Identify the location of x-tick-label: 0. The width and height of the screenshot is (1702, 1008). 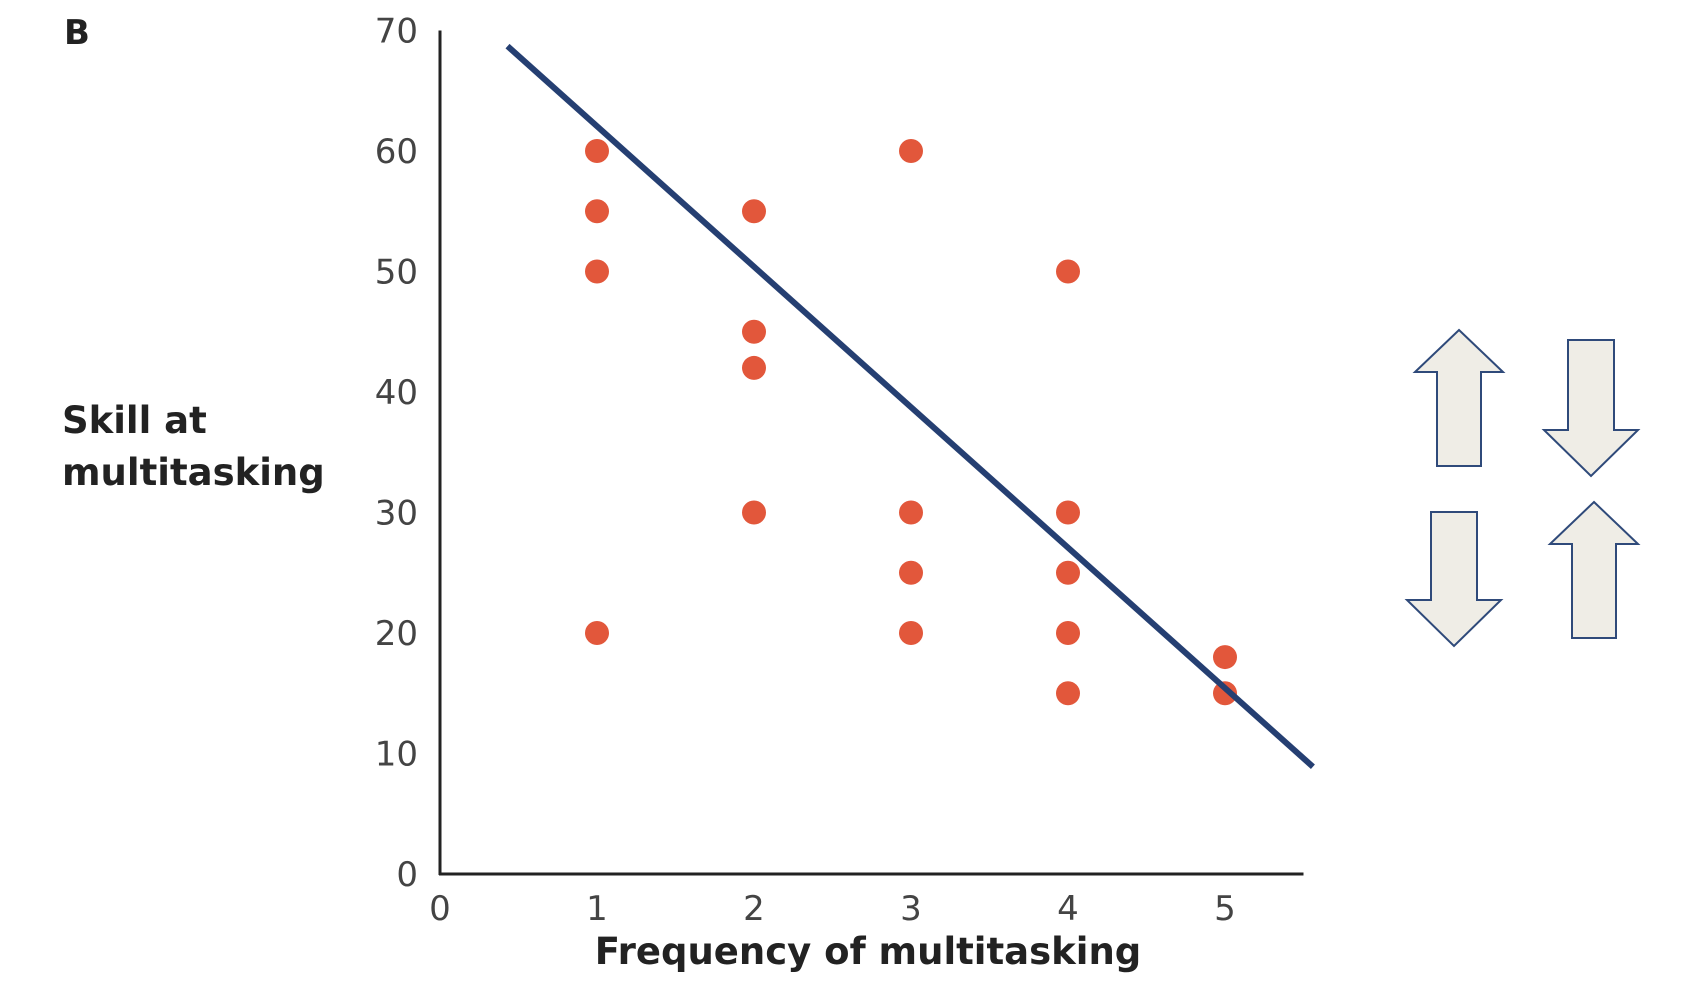
(440, 909).